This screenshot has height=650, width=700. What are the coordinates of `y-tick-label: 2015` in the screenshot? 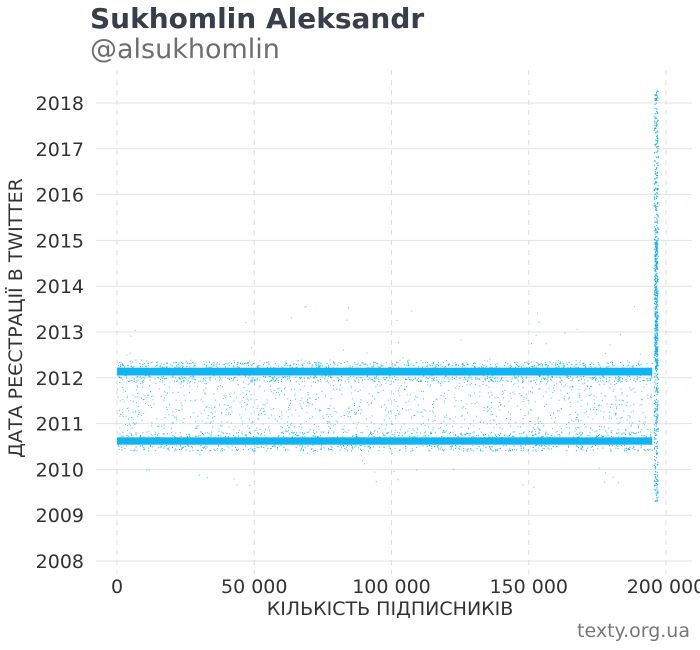 It's located at (60, 241).